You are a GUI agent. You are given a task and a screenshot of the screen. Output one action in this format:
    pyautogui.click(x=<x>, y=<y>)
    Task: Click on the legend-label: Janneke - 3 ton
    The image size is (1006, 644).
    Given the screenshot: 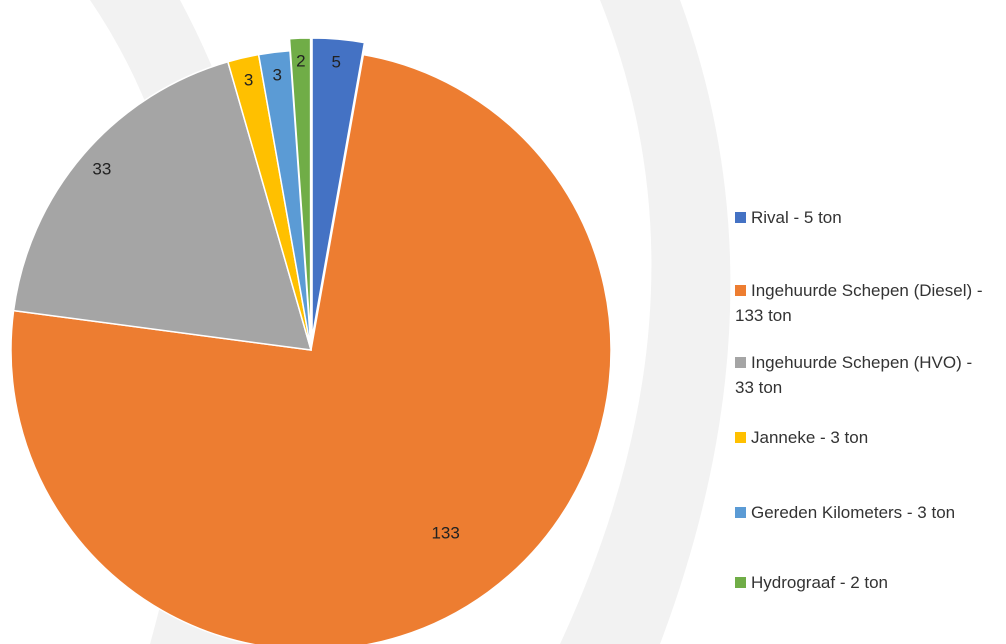 What is the action you would take?
    pyautogui.click(x=810, y=437)
    